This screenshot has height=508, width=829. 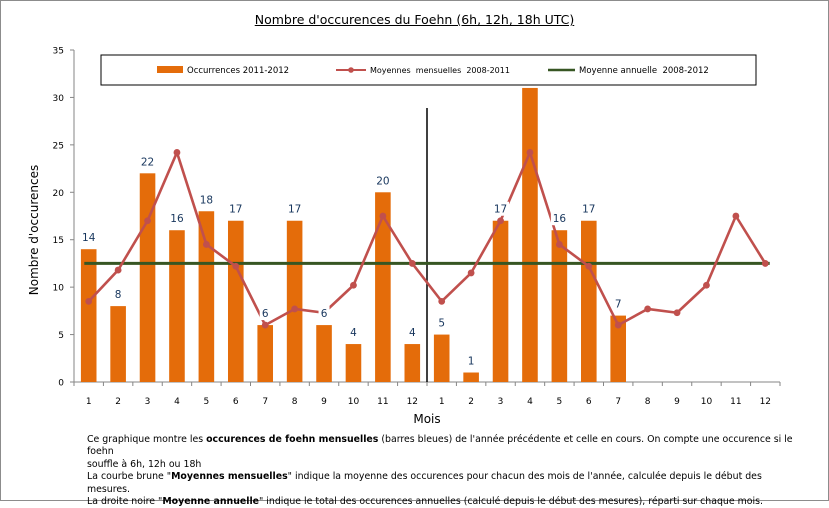 I want to click on x-tick-label: 3, so click(x=148, y=402).